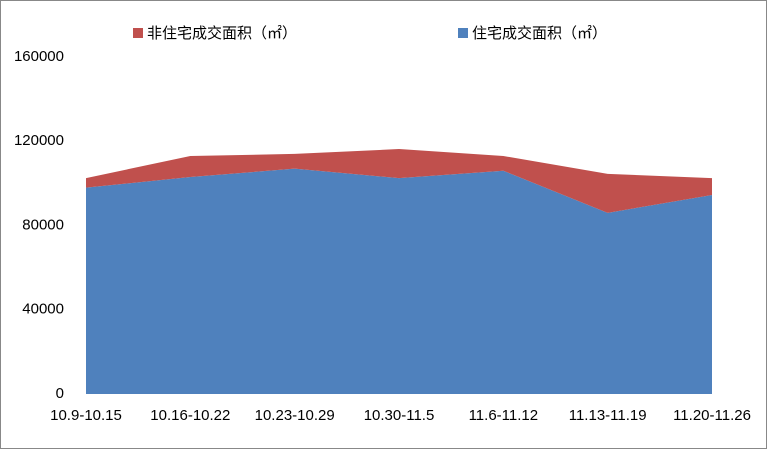  I want to click on x-tick-label: 10.30-11.5, so click(399, 415).